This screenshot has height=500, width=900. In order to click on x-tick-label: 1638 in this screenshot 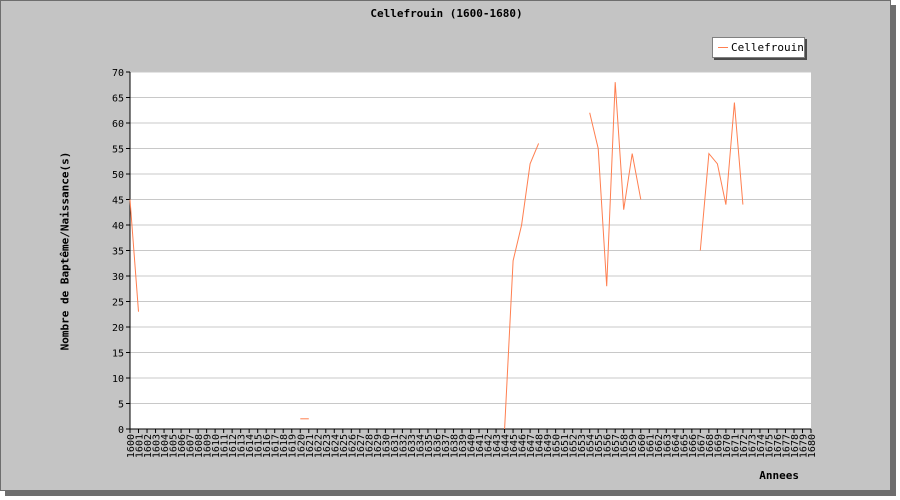, I will do `click(454, 446)`.